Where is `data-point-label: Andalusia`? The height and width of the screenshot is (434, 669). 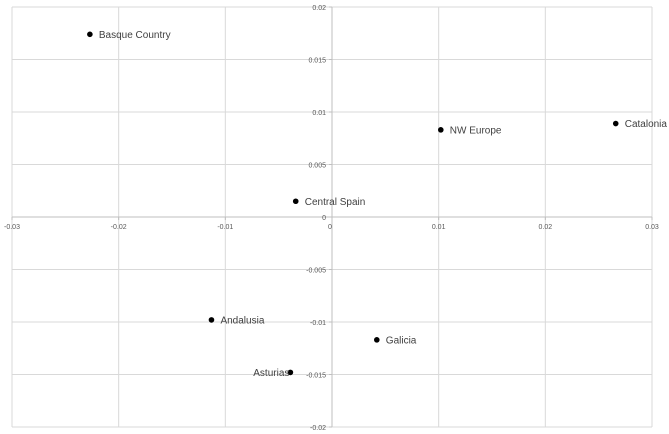
data-point-label: Andalusia is located at coordinates (242, 320).